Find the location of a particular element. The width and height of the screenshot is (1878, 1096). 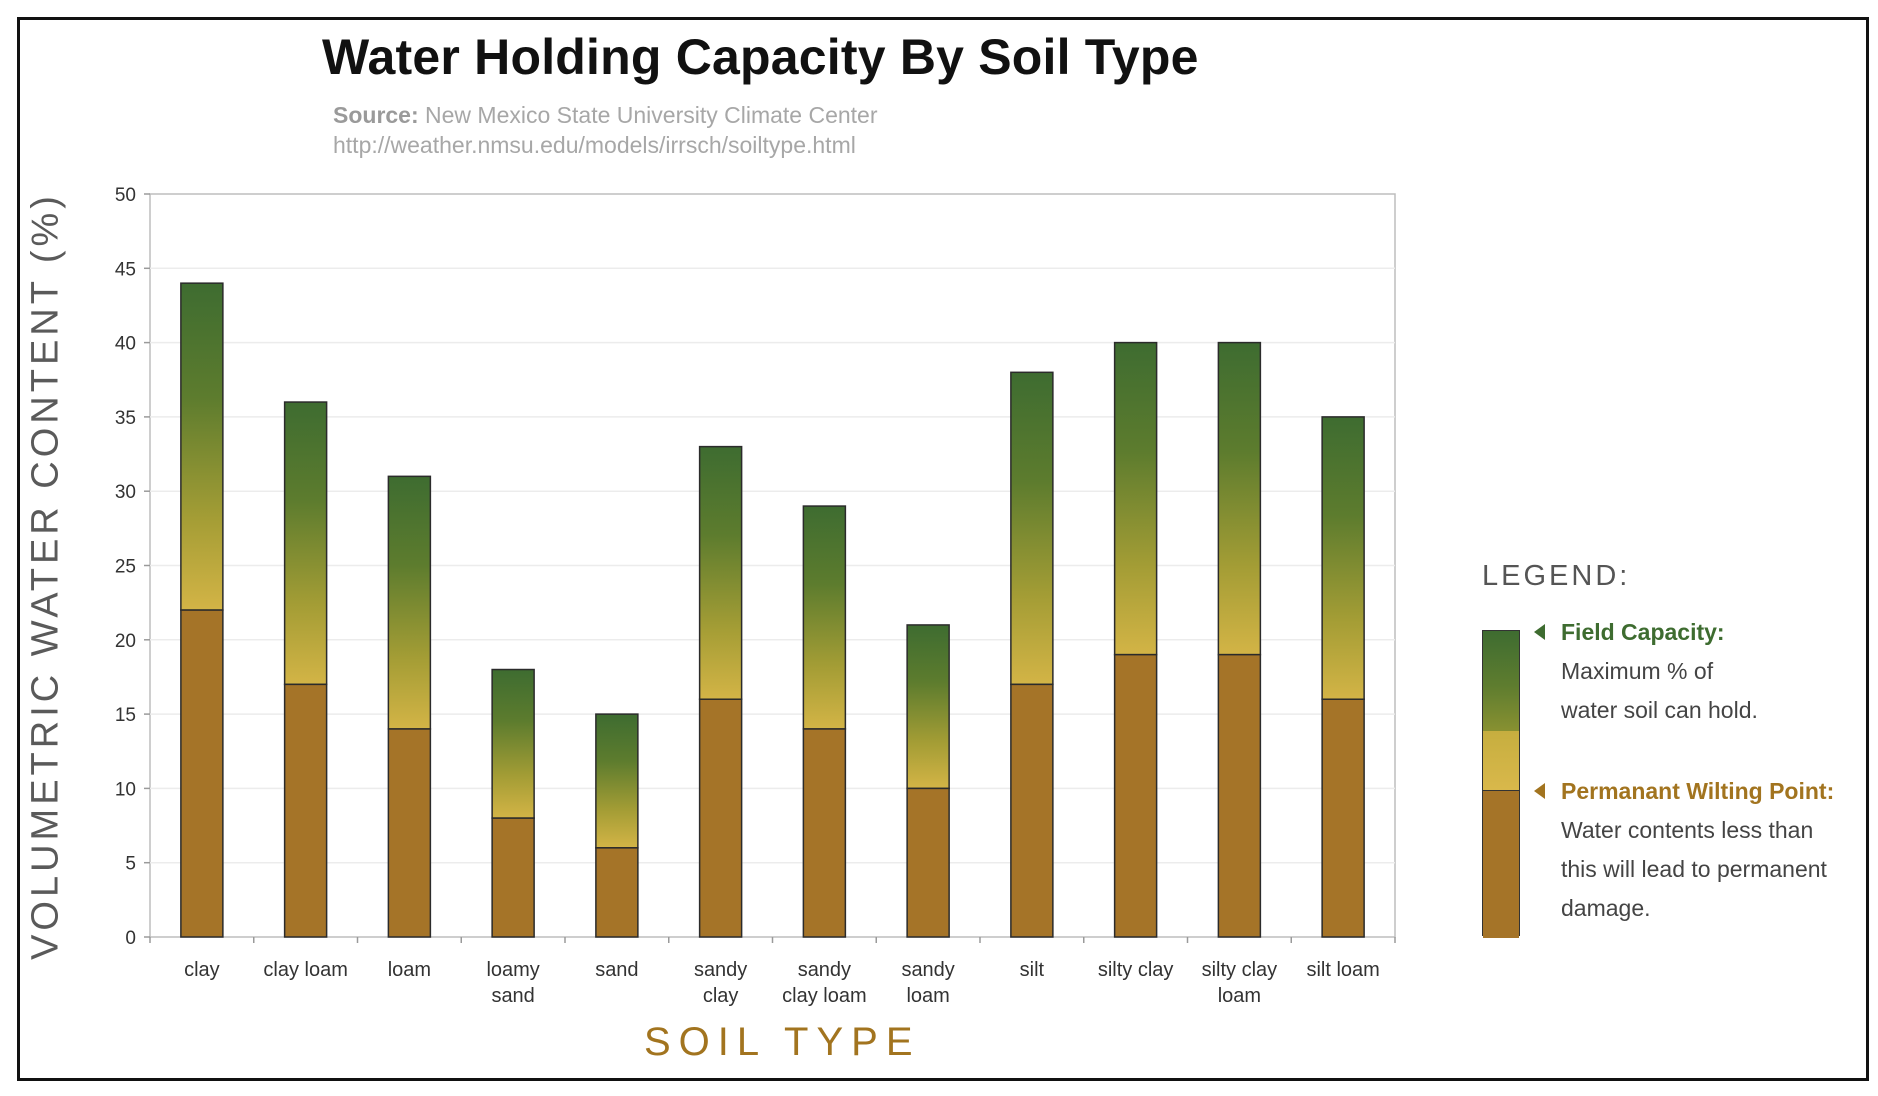

y-tick-label: 15 is located at coordinates (125, 715).